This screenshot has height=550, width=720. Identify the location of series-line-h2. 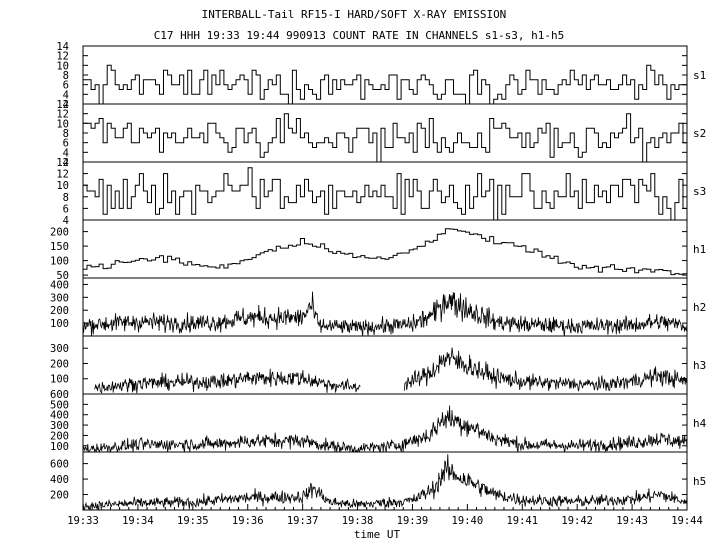
(385, 313).